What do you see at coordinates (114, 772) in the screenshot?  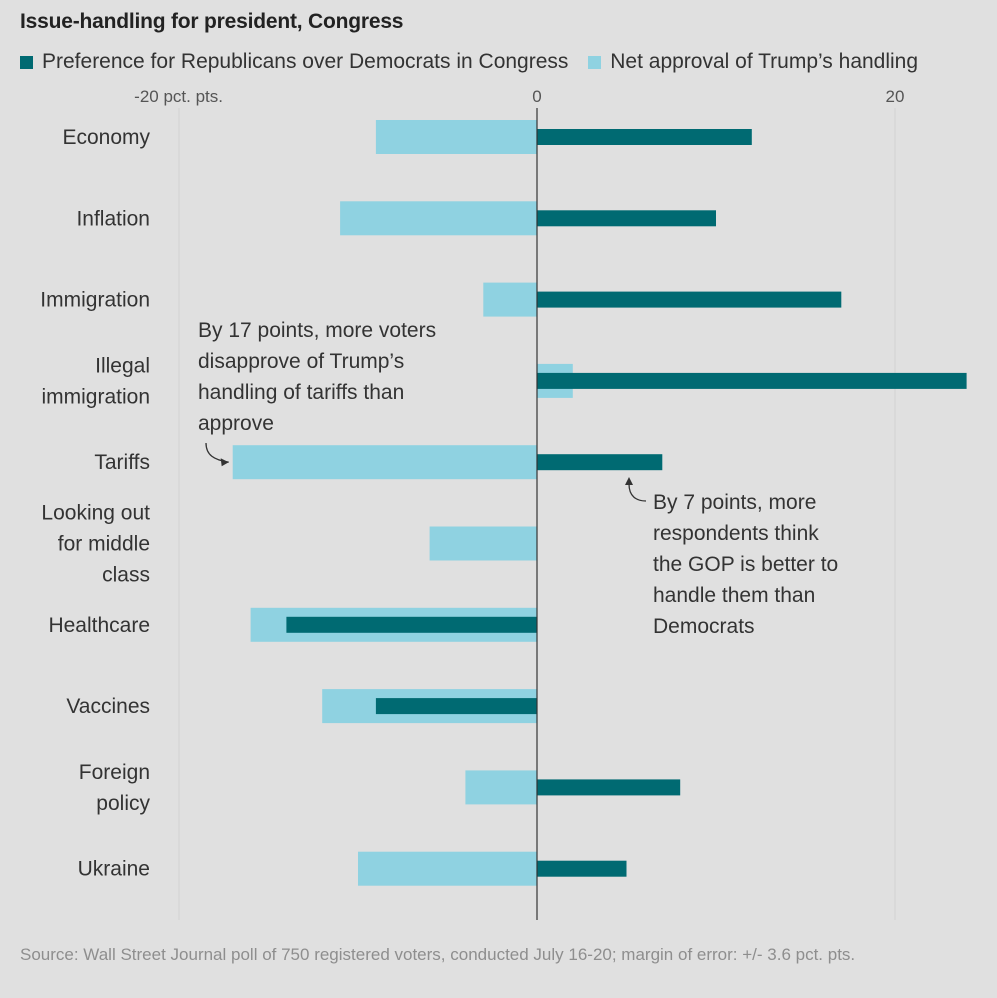 I see `category-label: Foreign` at bounding box center [114, 772].